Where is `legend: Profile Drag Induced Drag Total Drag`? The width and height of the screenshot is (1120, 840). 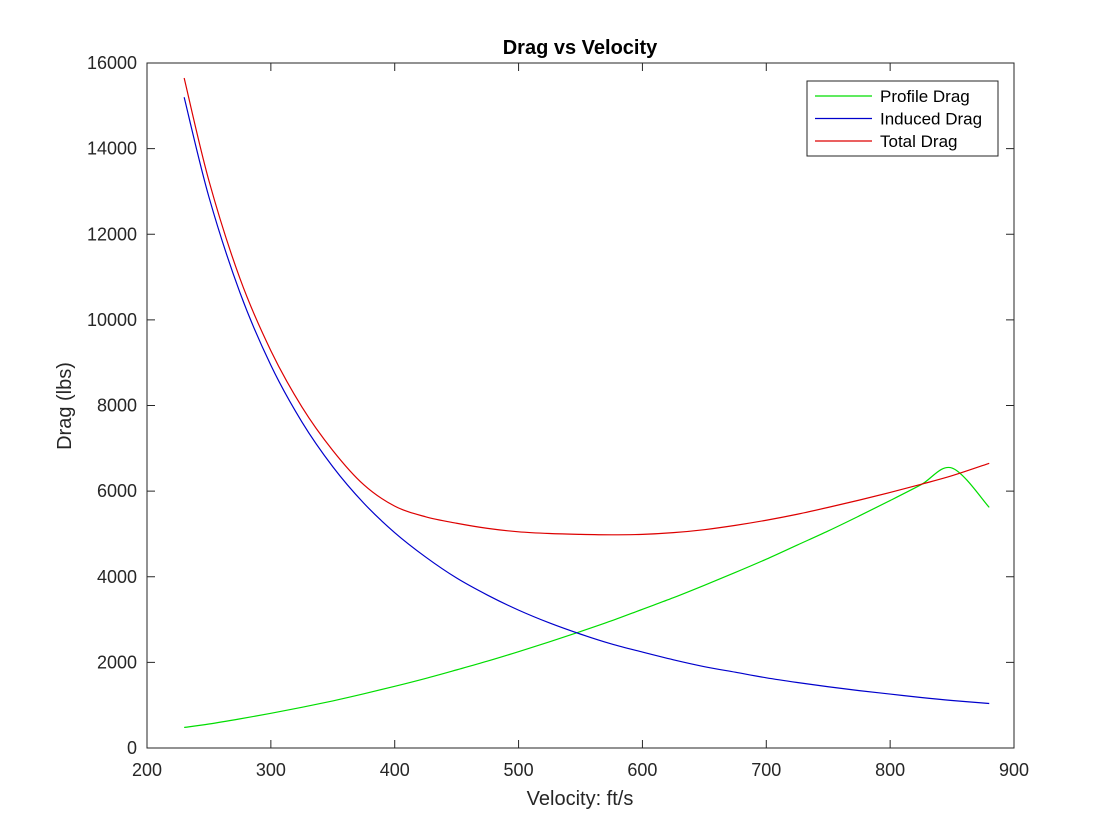
legend: Profile Drag Induced Drag Total Drag is located at coordinates (902, 118).